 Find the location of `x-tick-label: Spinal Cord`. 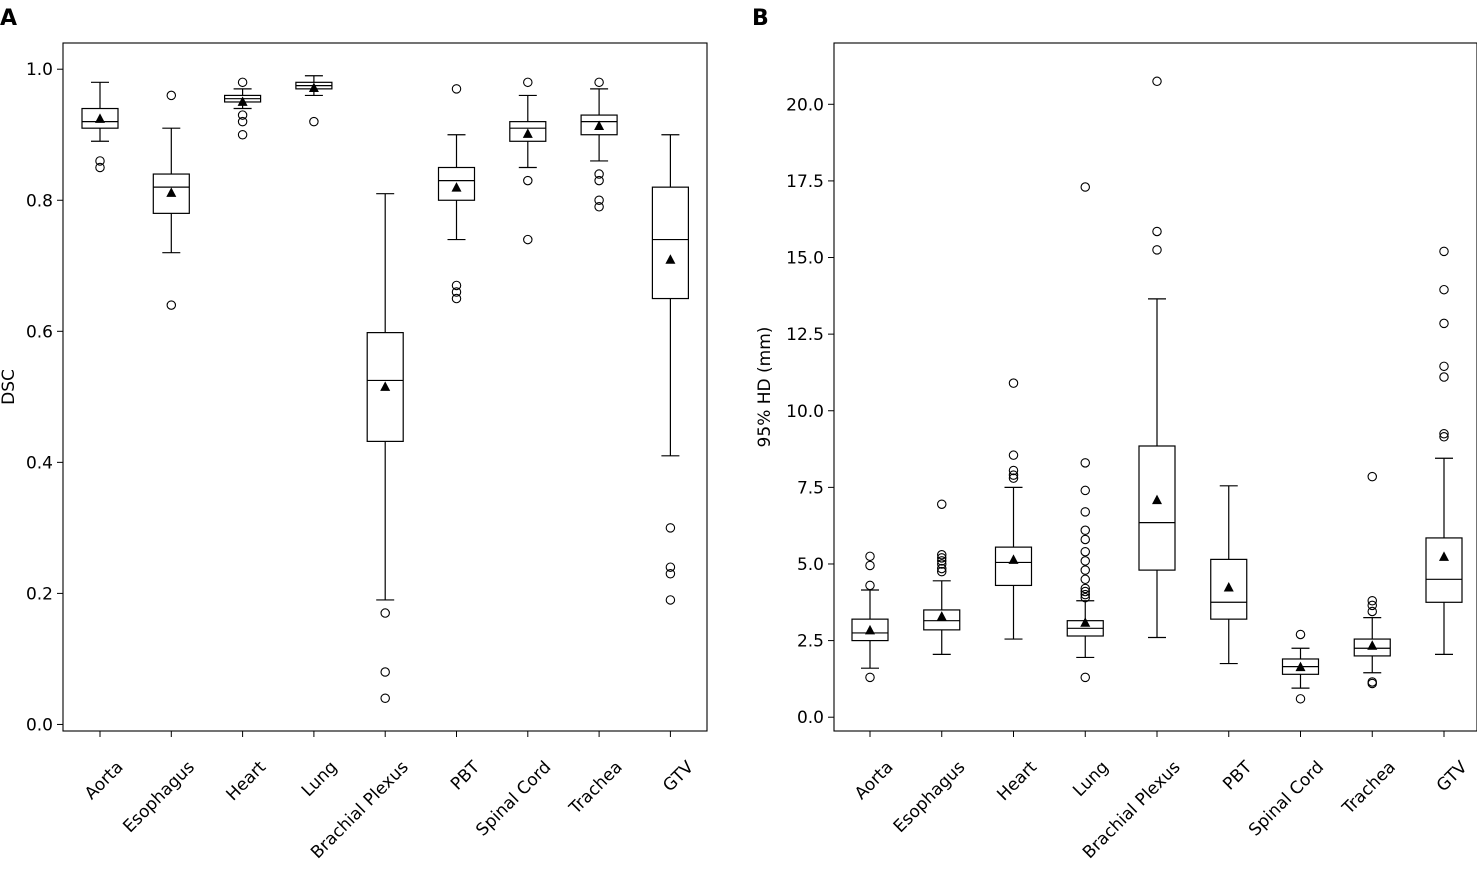

x-tick-label: Spinal Cord is located at coordinates (1286, 798).